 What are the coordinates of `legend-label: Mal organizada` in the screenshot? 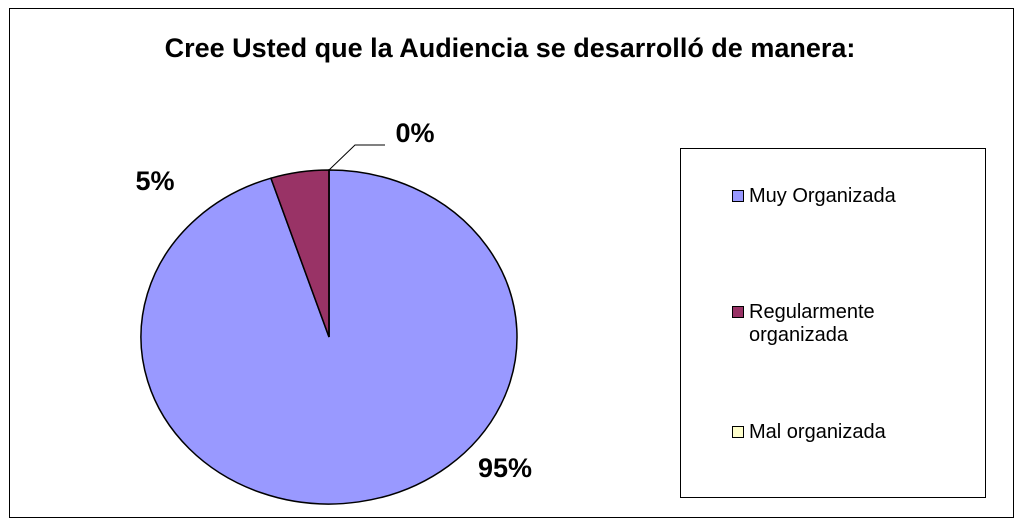 It's located at (817, 432).